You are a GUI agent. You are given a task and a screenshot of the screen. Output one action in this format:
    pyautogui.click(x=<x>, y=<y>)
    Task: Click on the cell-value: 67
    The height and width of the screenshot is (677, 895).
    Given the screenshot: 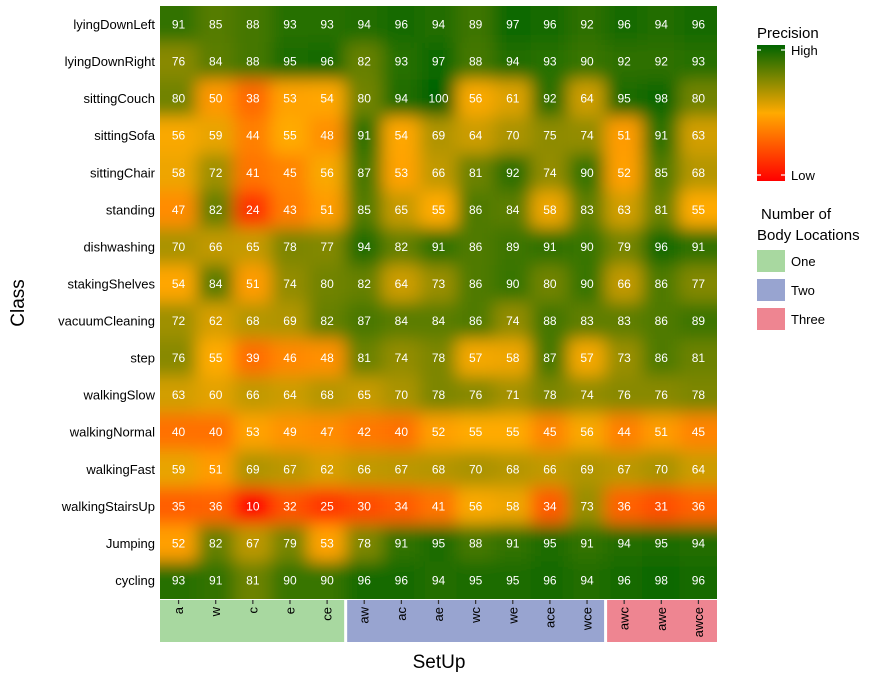 What is the action you would take?
    pyautogui.click(x=402, y=469)
    